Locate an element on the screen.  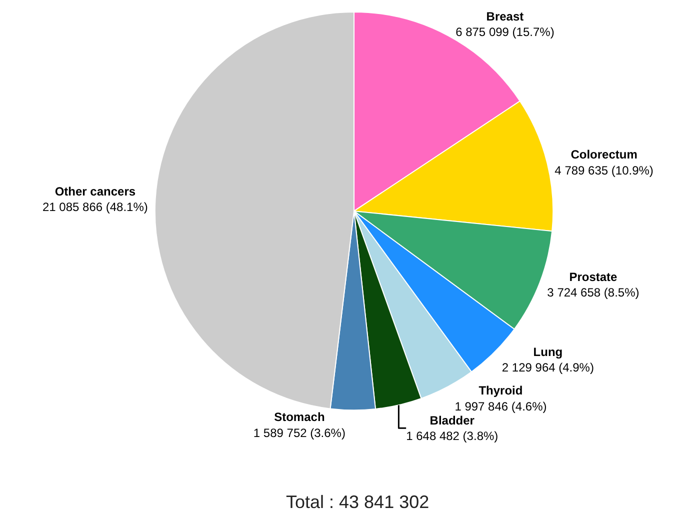
data-label: 1 997 846 (4.6%) is located at coordinates (500, 406).